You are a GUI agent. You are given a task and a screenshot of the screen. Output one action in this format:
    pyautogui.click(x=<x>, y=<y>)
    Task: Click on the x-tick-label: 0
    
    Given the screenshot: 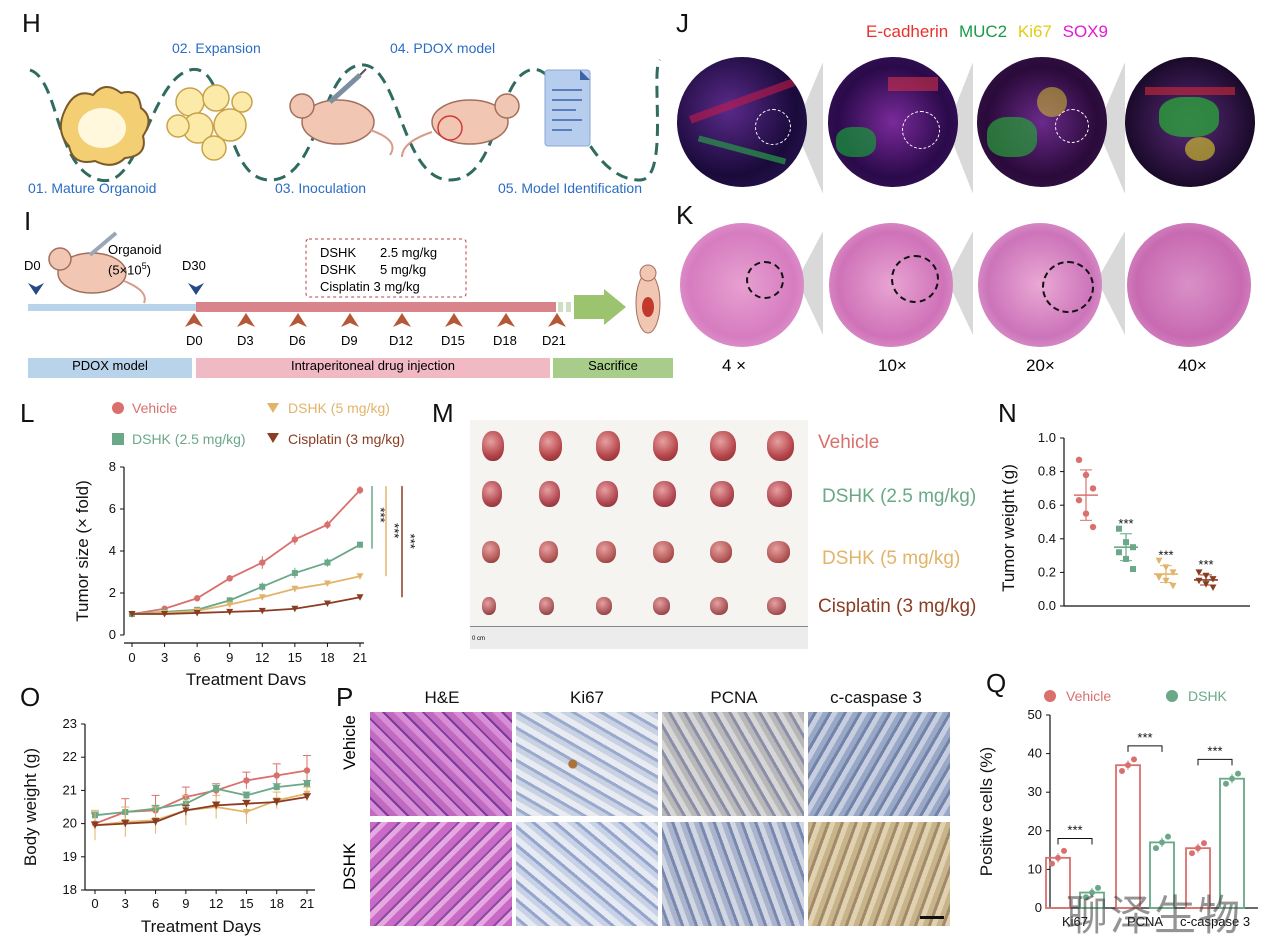 What is the action you would take?
    pyautogui.click(x=94, y=903)
    